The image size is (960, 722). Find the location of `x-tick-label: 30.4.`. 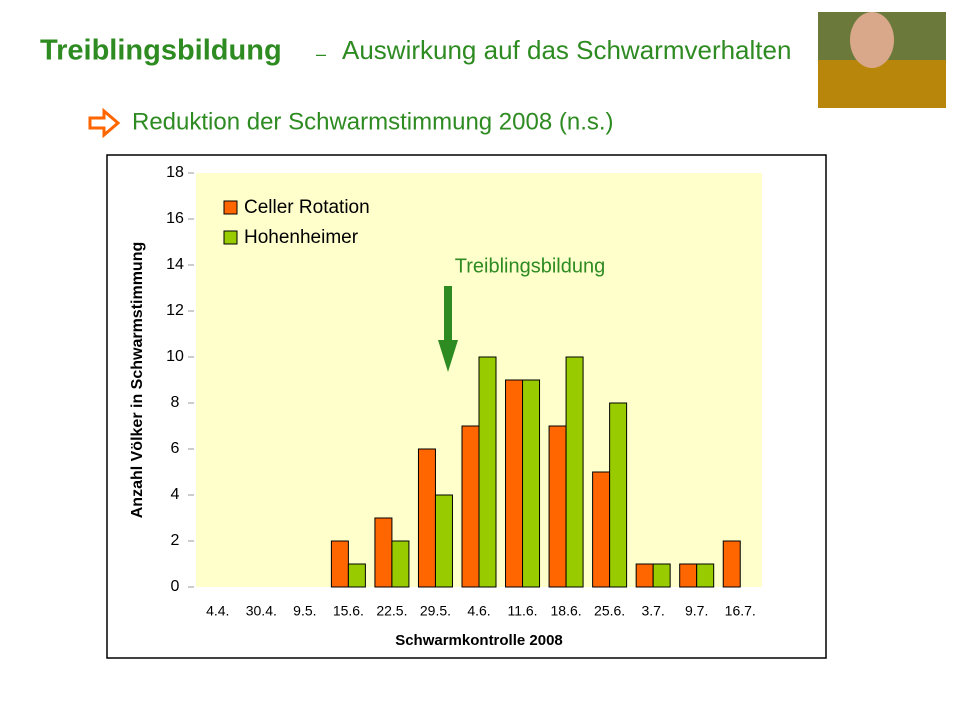

x-tick-label: 30.4. is located at coordinates (261, 611).